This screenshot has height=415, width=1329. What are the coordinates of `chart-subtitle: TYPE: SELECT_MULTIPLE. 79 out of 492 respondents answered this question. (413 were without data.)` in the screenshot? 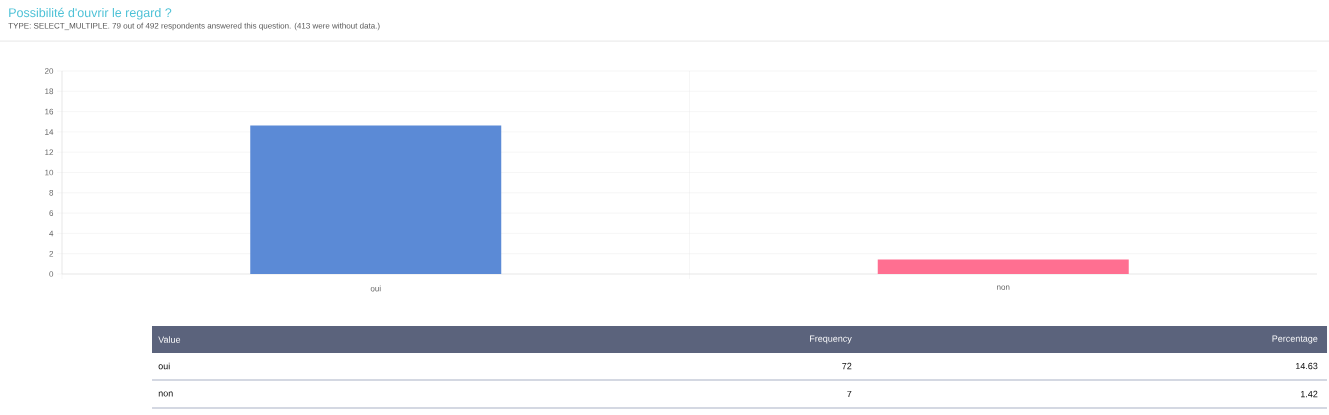 It's located at (194, 26).